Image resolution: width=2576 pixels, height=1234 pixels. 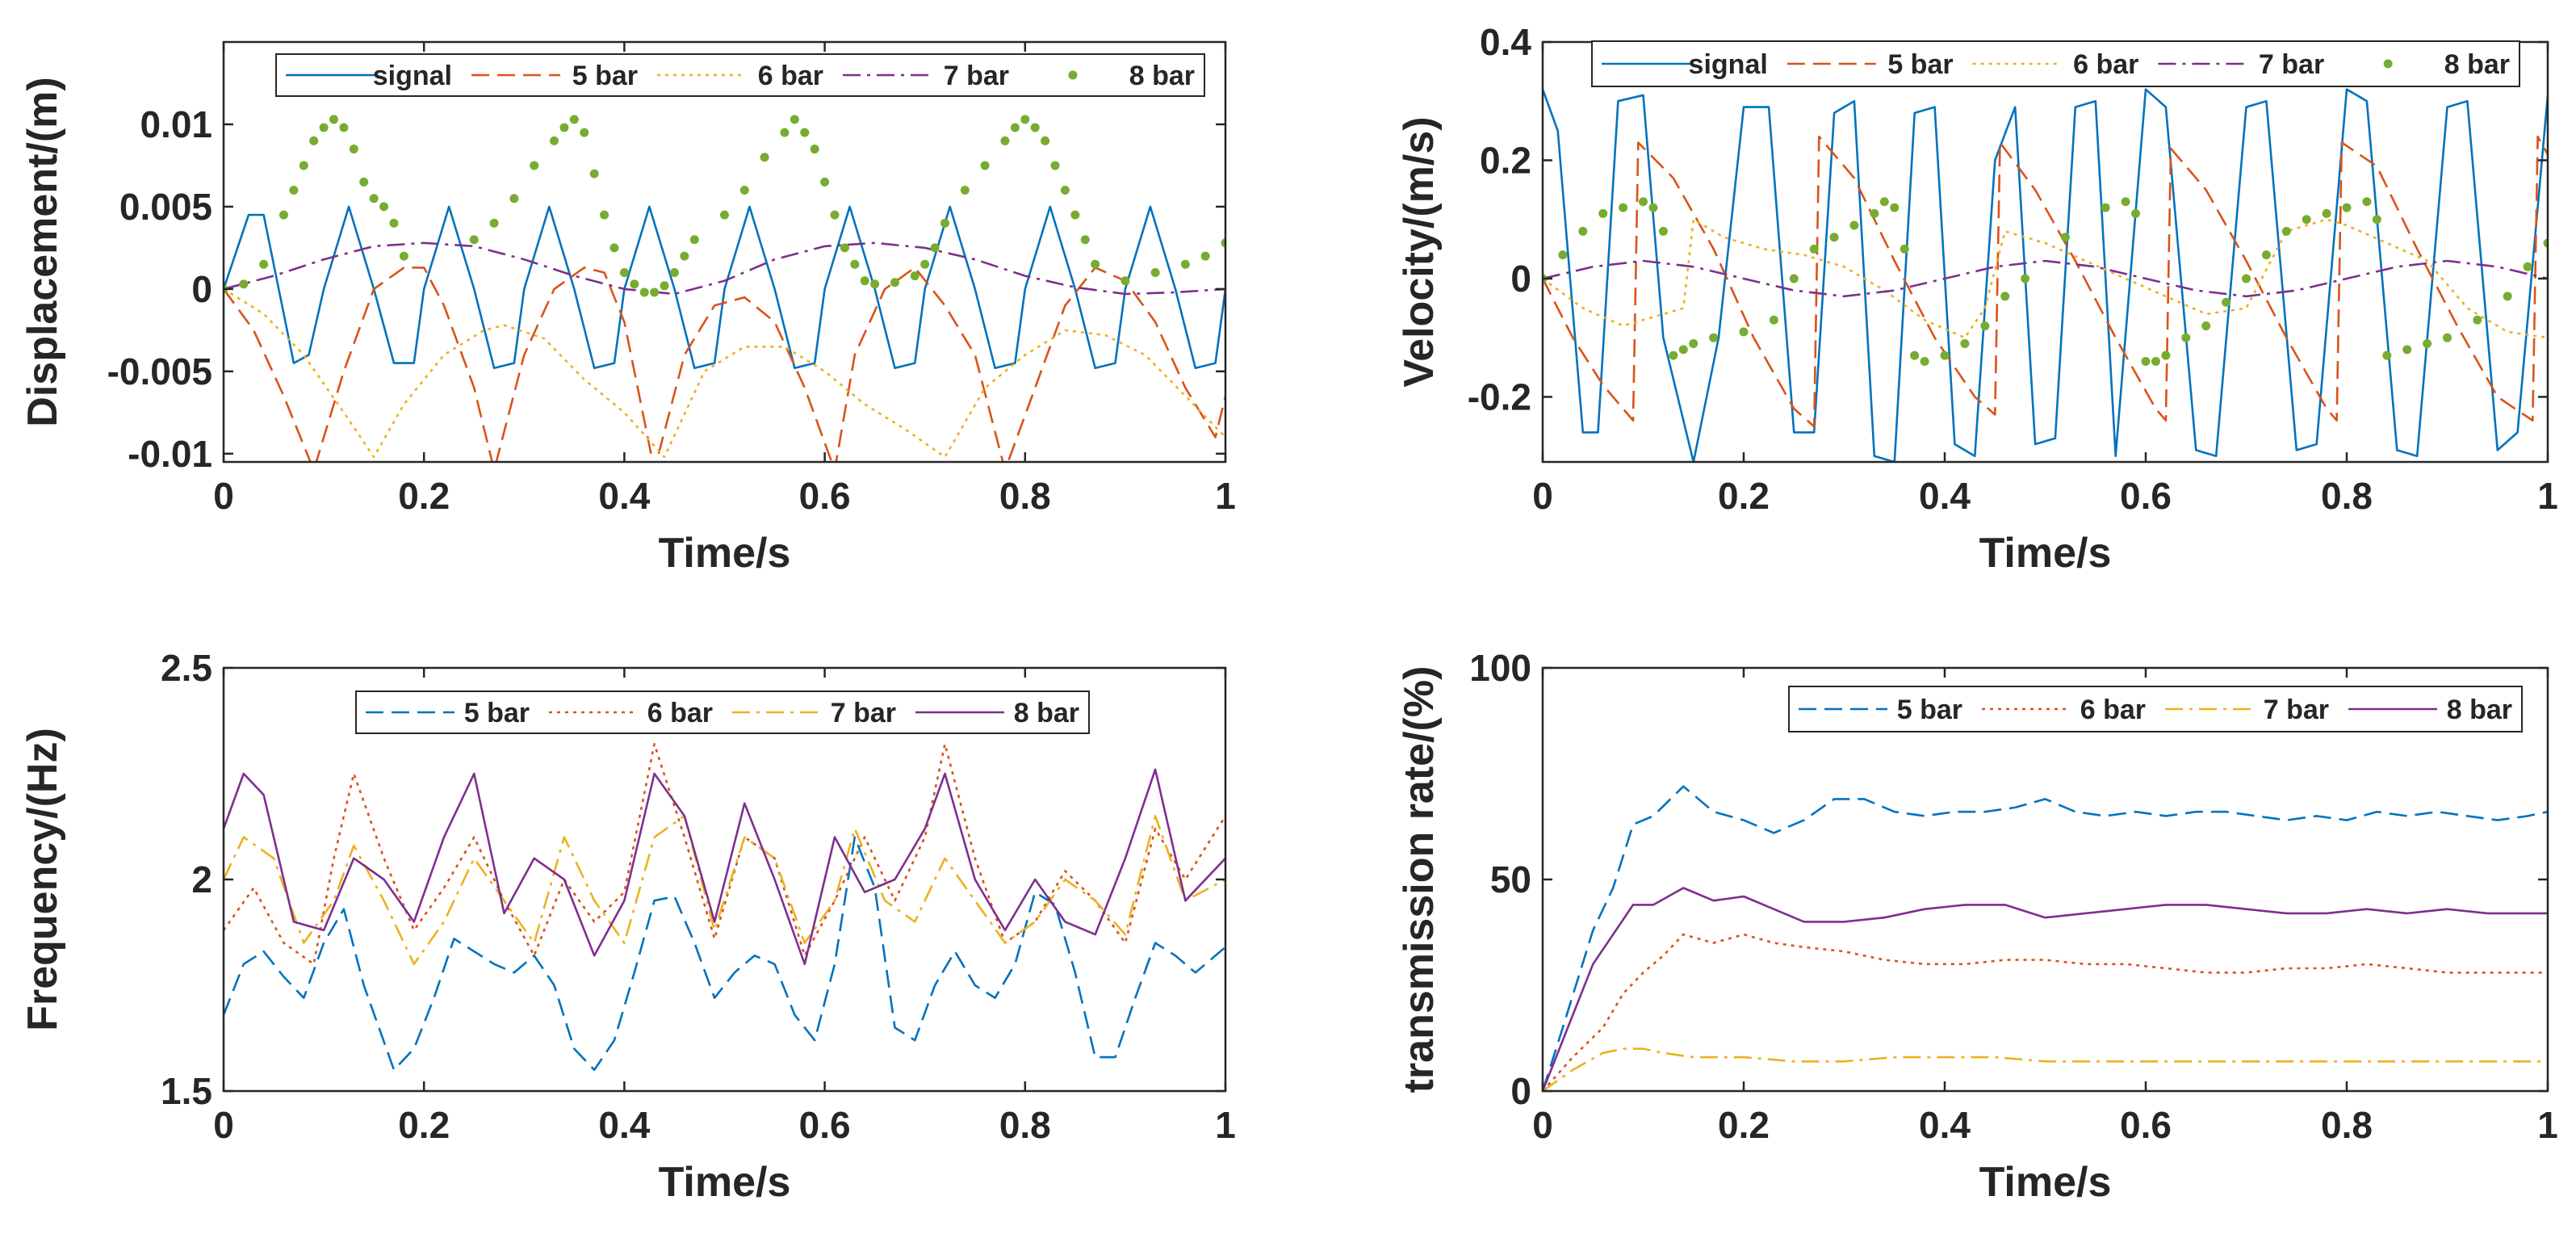 I want to click on legend: 5 bar 6 bar 7 bar 8 bar, so click(x=722, y=712).